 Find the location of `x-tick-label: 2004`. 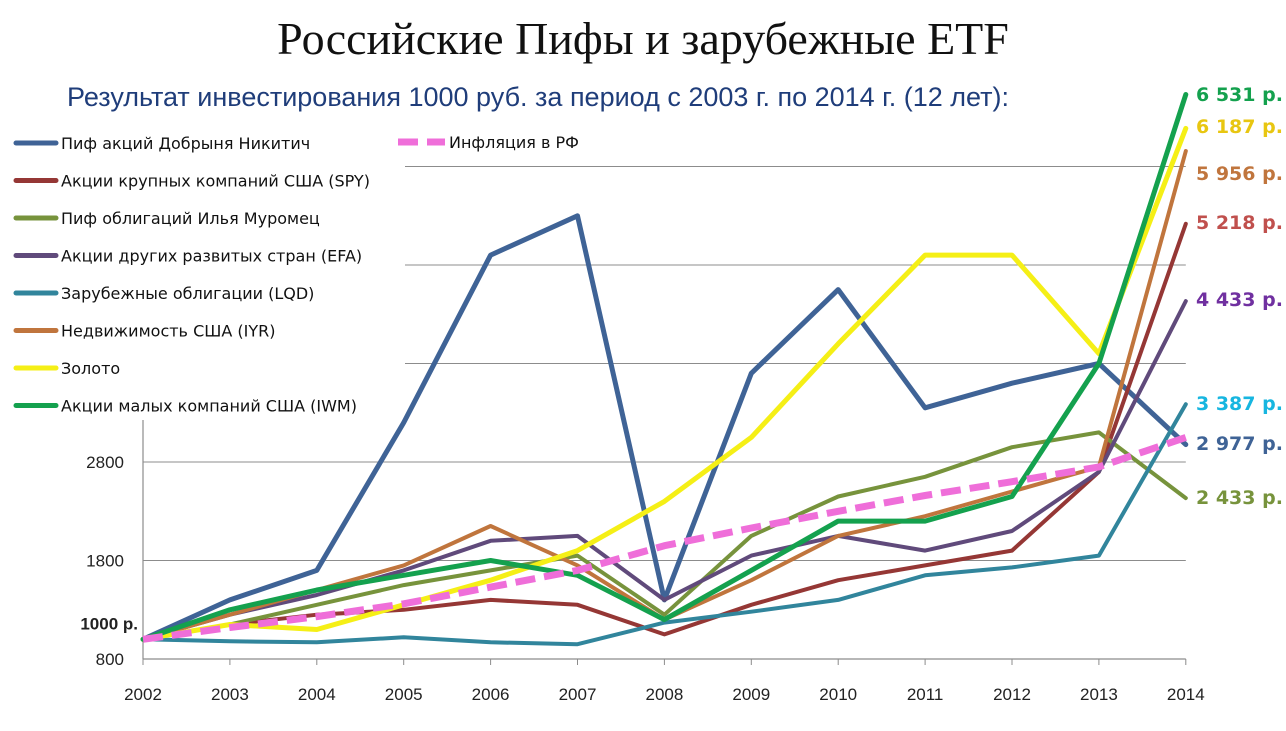

x-tick-label: 2004 is located at coordinates (317, 694).